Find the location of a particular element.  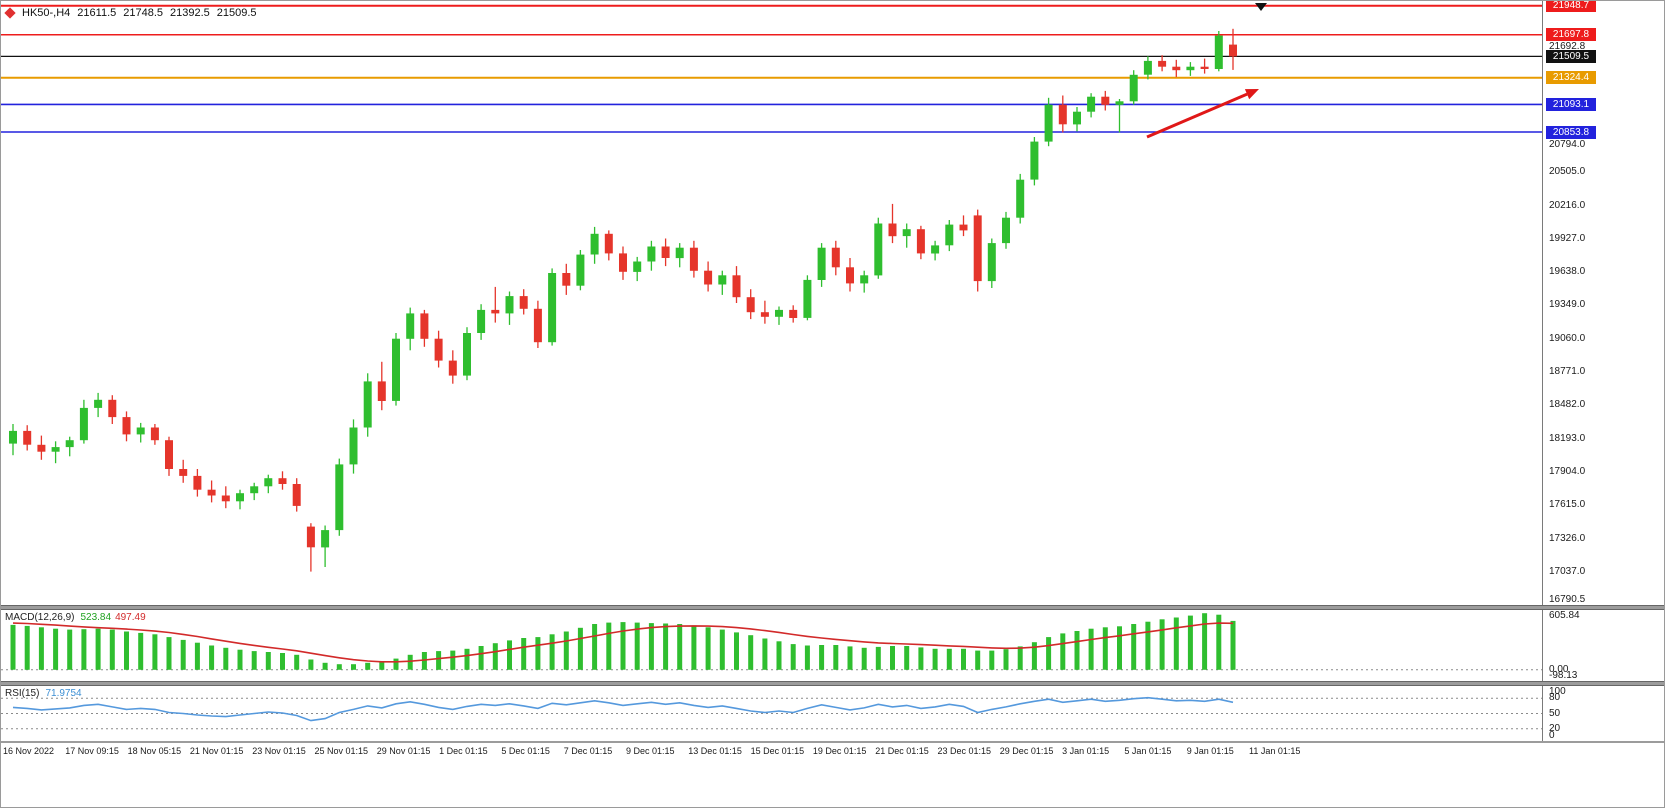

time-label: 17 Nov 09:15 is located at coordinates (92, 751).